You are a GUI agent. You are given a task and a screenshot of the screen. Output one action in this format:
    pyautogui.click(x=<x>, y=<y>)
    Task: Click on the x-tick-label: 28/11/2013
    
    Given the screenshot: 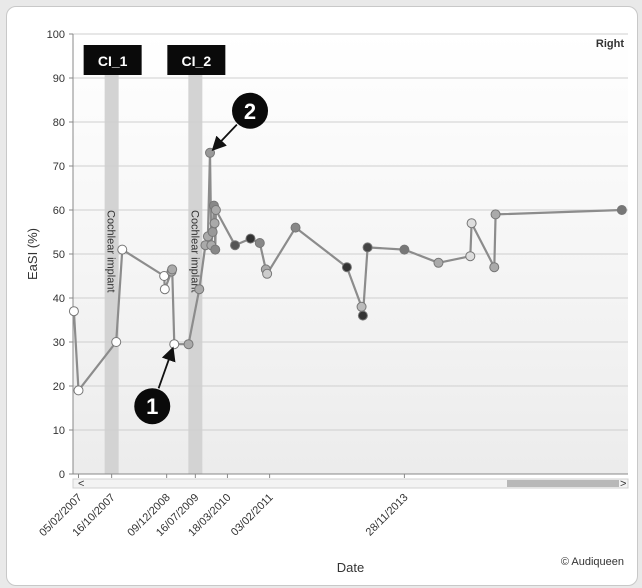 What is the action you would take?
    pyautogui.click(x=387, y=515)
    